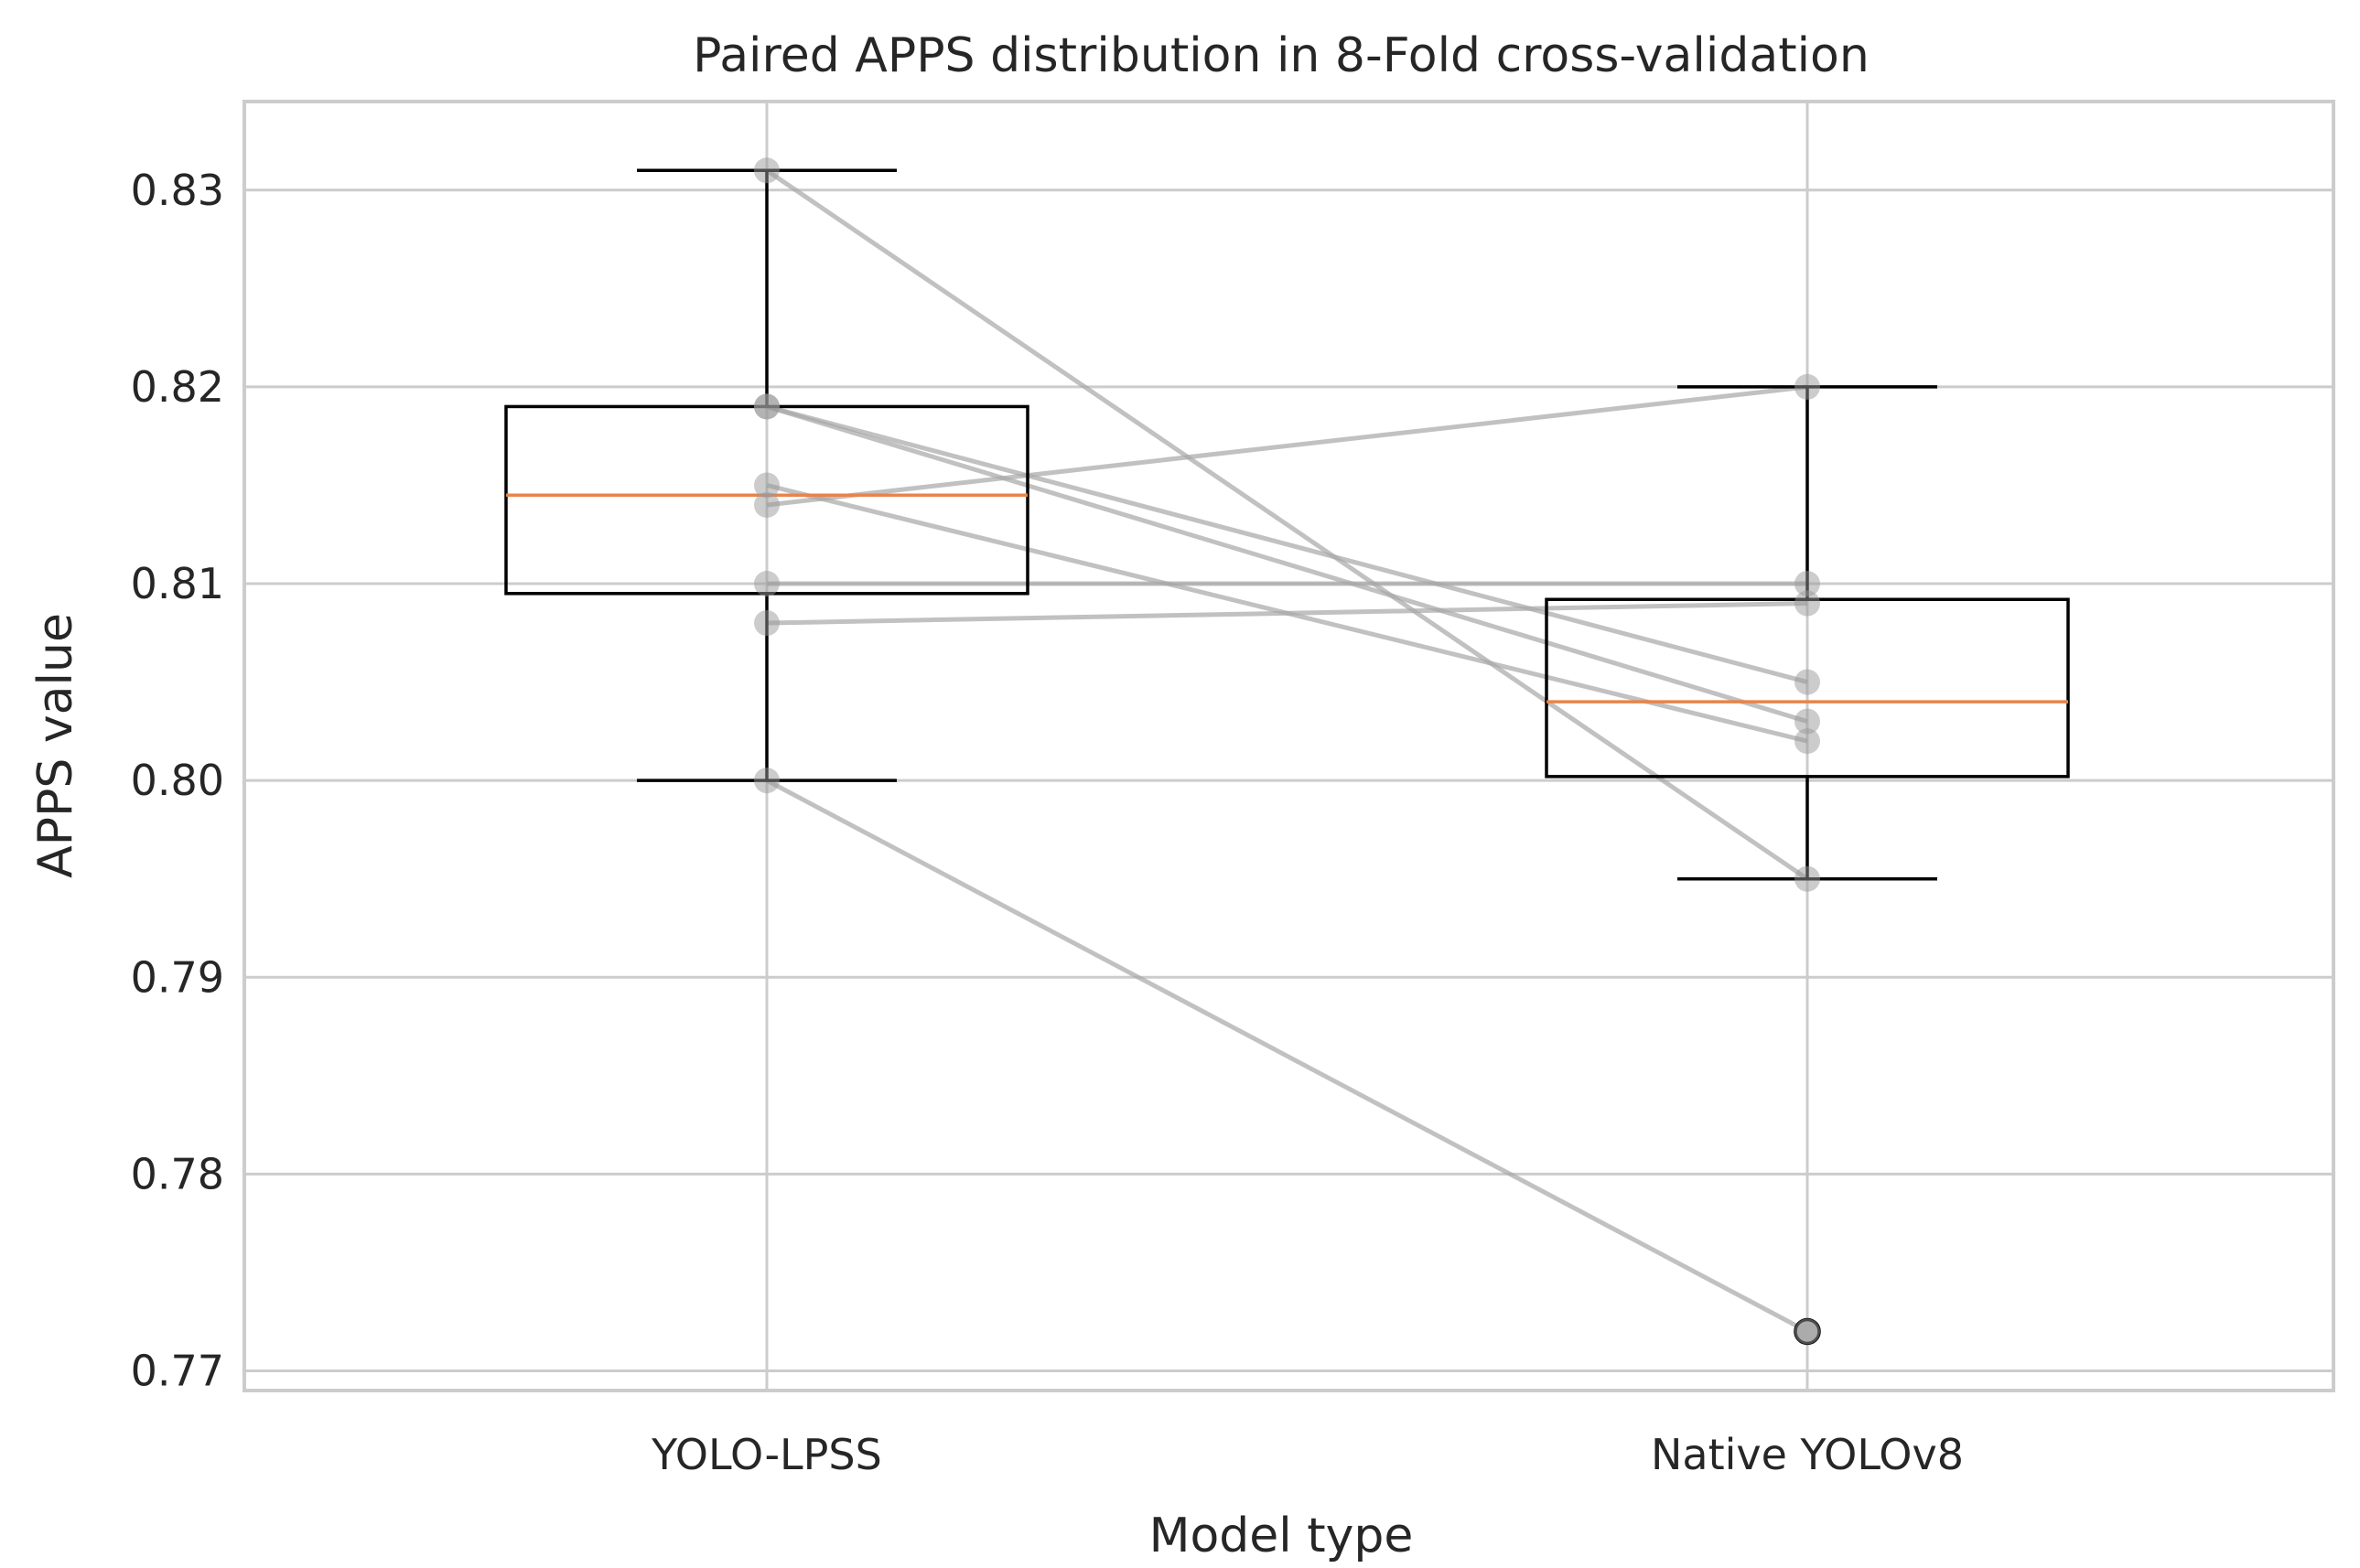 Image resolution: width=2360 pixels, height=1568 pixels. What do you see at coordinates (177, 190) in the screenshot?
I see `y-tick-label: 0.83` at bounding box center [177, 190].